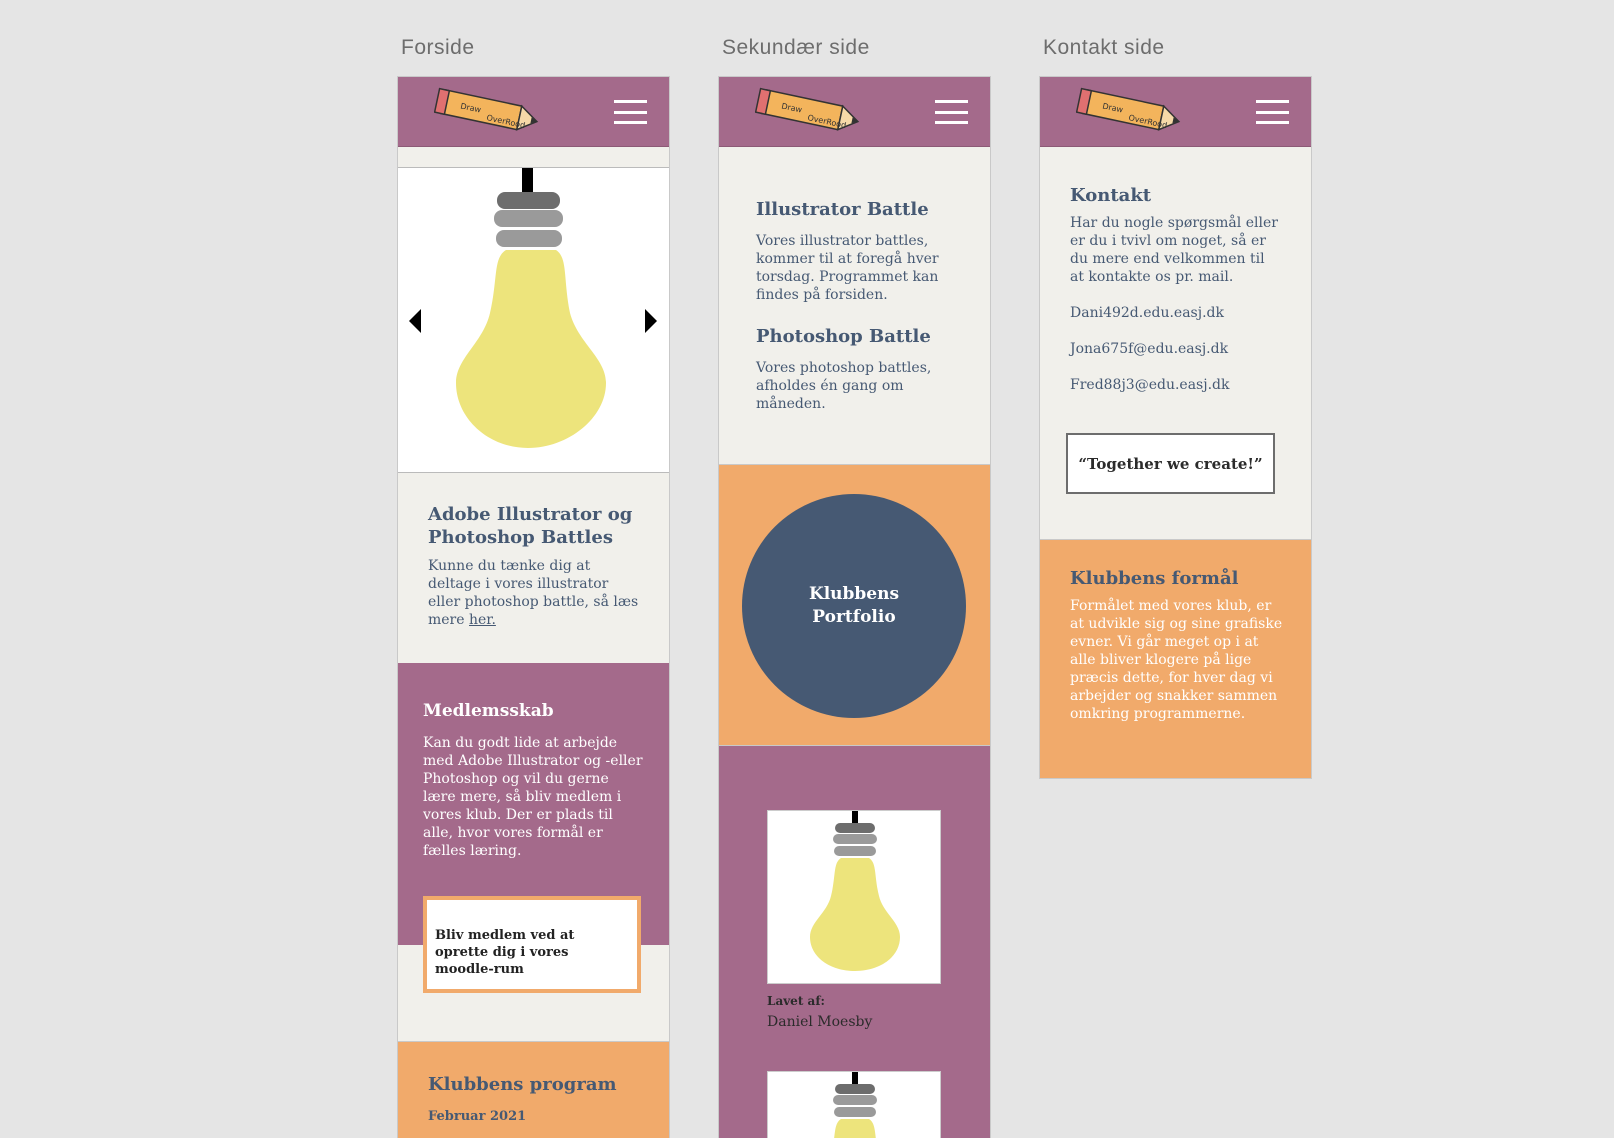 The image size is (1614, 1138). Describe the element at coordinates (796, 1001) in the screenshot. I see `made-by-label: Lavet af:` at that location.